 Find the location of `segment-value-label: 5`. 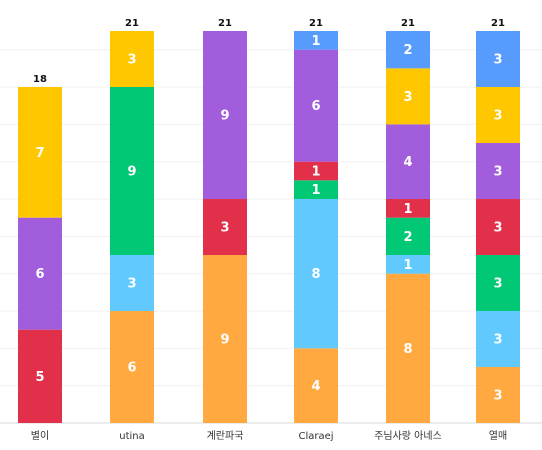

segment-value-label: 5 is located at coordinates (39, 377).